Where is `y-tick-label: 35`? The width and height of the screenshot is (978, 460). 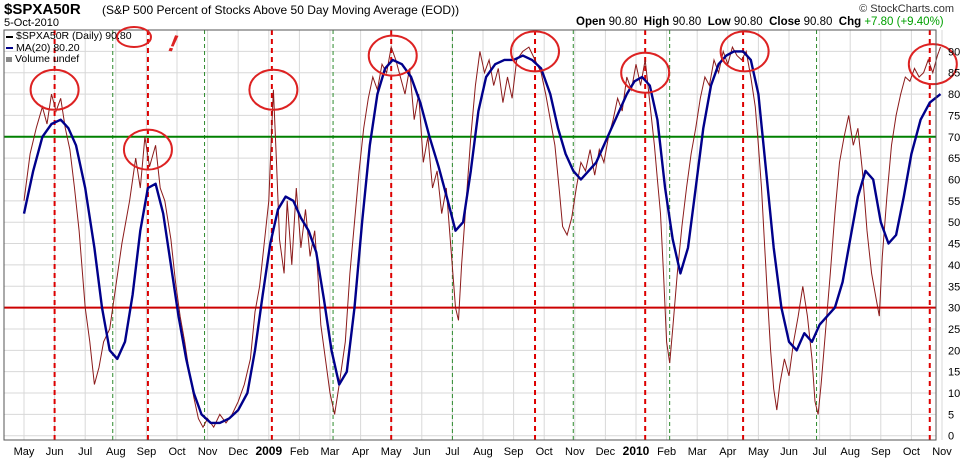 y-tick-label: 35 is located at coordinates (954, 287).